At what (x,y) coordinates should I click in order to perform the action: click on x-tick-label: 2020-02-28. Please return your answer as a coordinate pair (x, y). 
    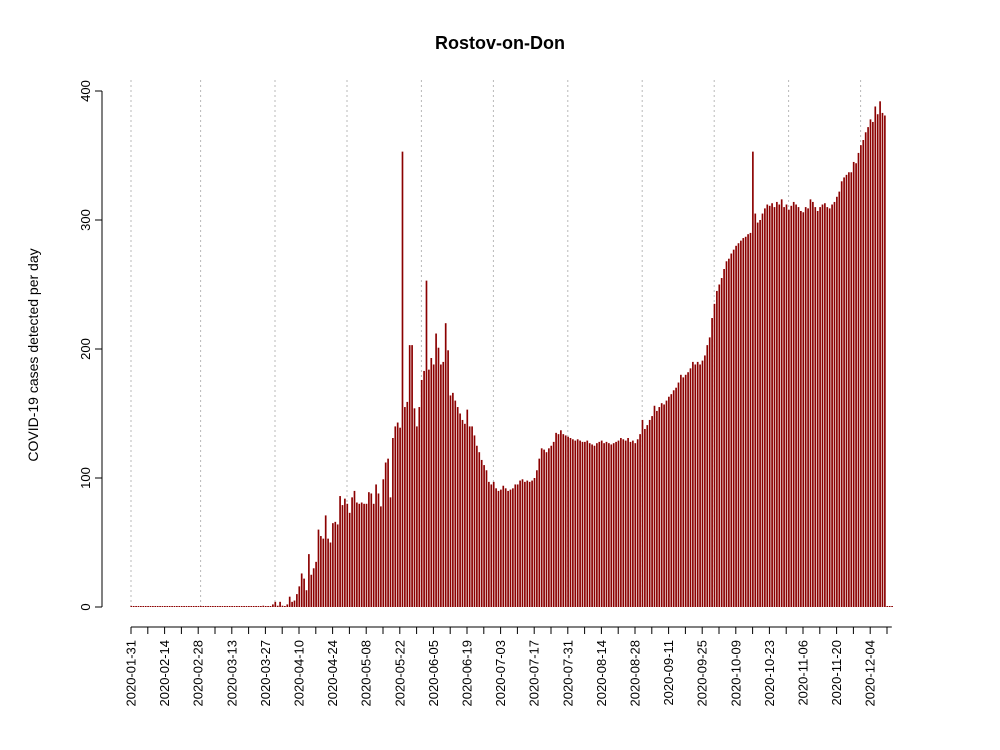
    Looking at the image, I should click on (198, 673).